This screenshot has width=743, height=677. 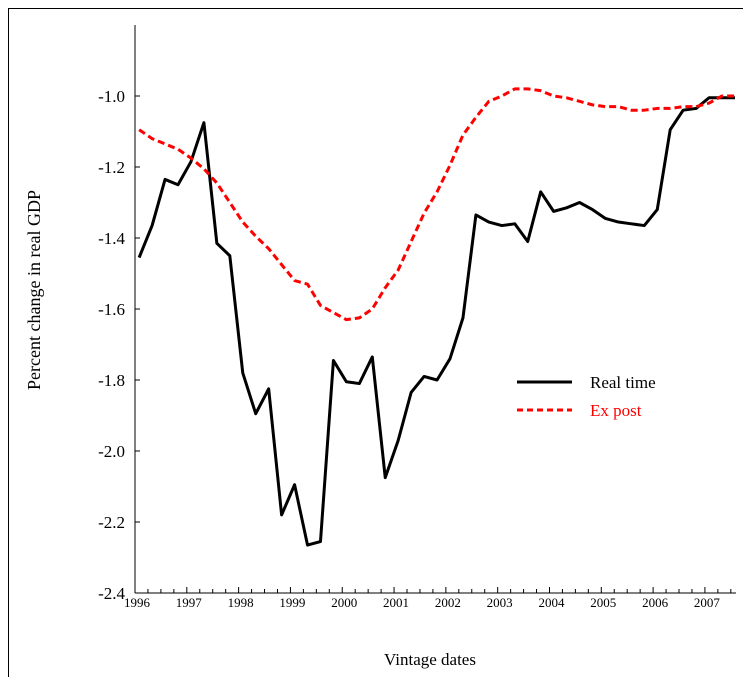 I want to click on x-tick-label: 2001, so click(x=396, y=602).